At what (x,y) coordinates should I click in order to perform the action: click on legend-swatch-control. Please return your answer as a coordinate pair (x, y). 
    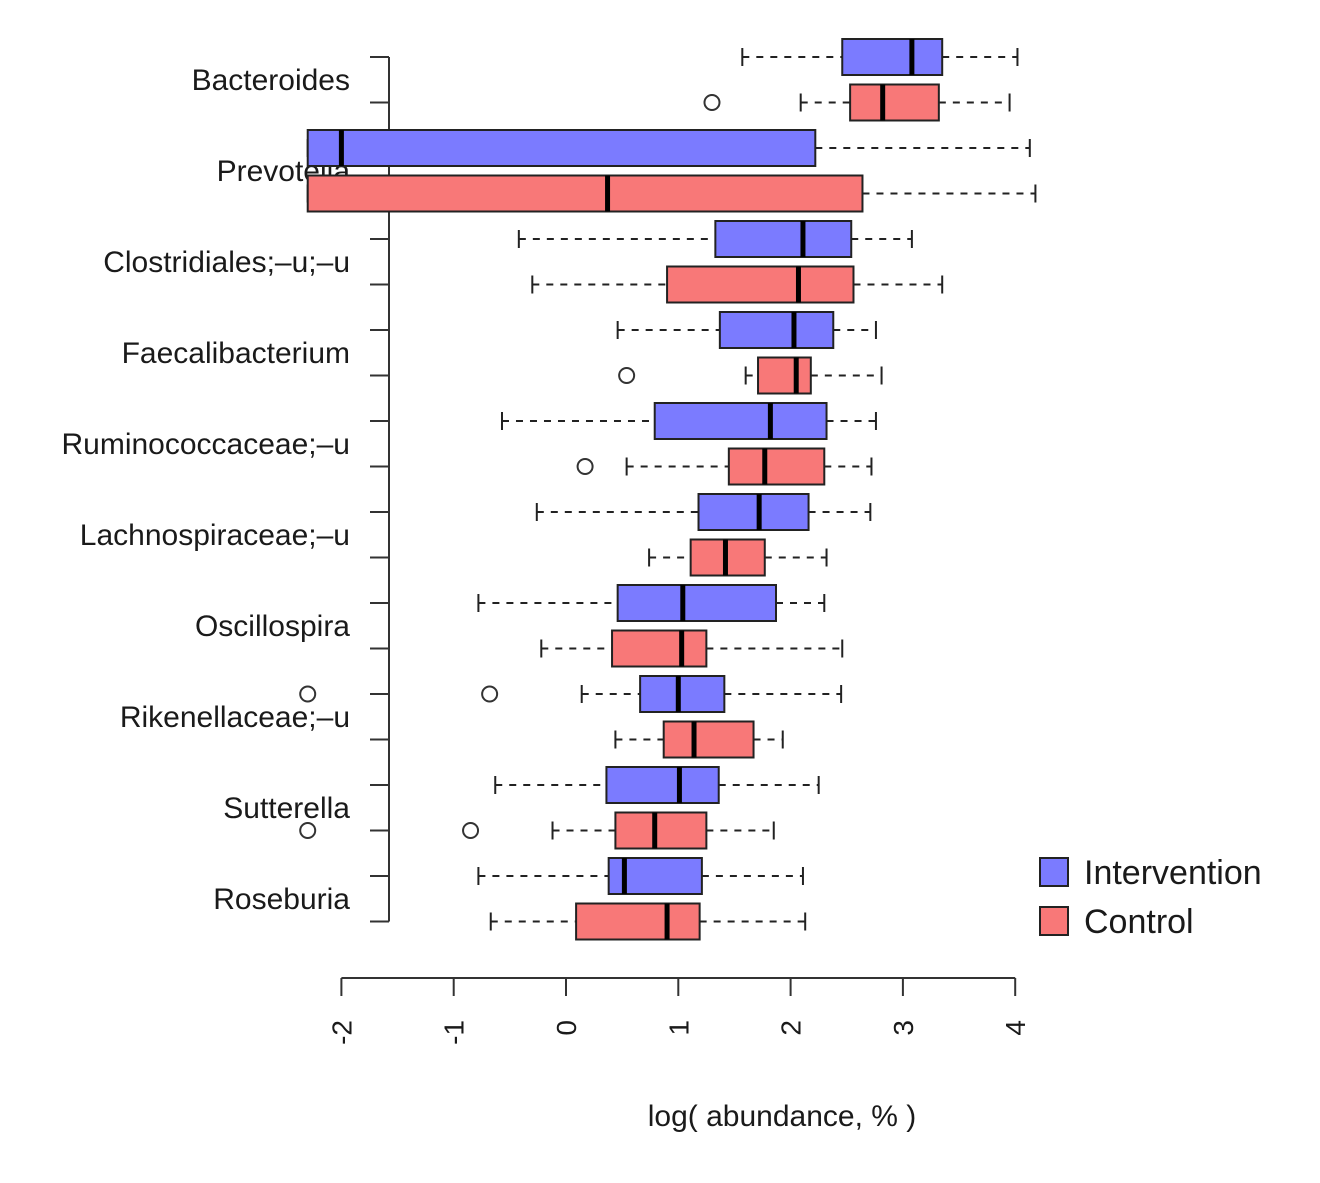
    Looking at the image, I should click on (1054, 921).